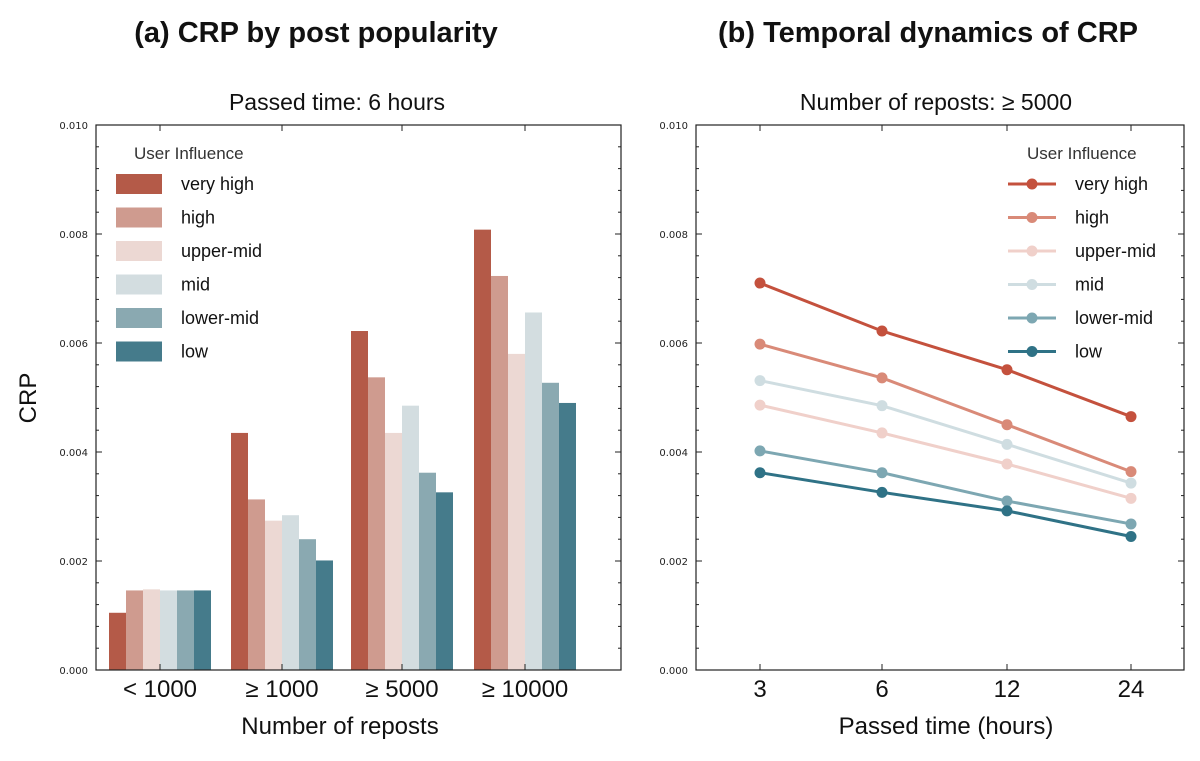  Describe the element at coordinates (945, 504) in the screenshot. I see `line-low` at that location.